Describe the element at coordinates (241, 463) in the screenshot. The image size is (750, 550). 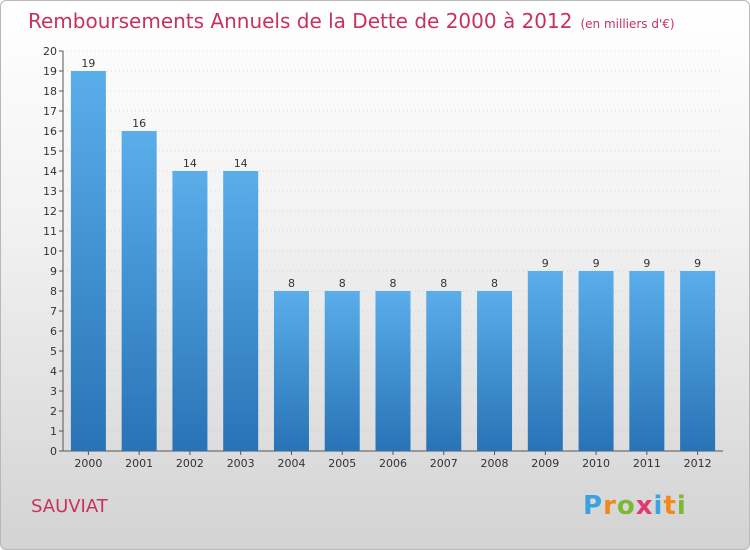
I see `x-tick-label: 2003` at that location.